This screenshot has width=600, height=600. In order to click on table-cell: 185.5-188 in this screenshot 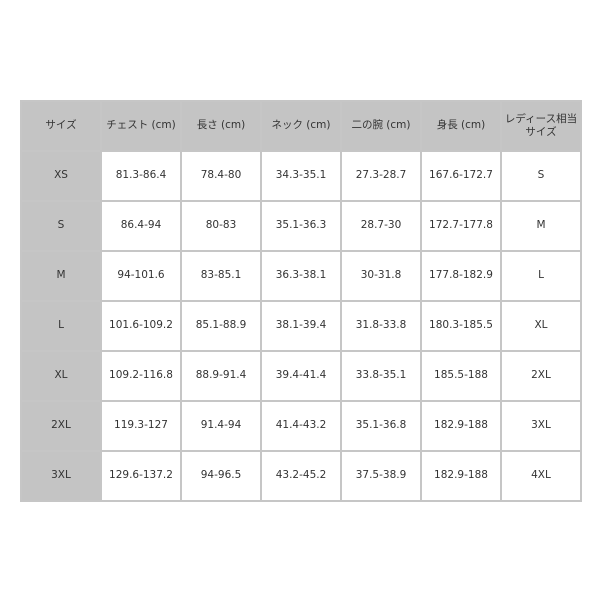, I will do `click(461, 376)`.